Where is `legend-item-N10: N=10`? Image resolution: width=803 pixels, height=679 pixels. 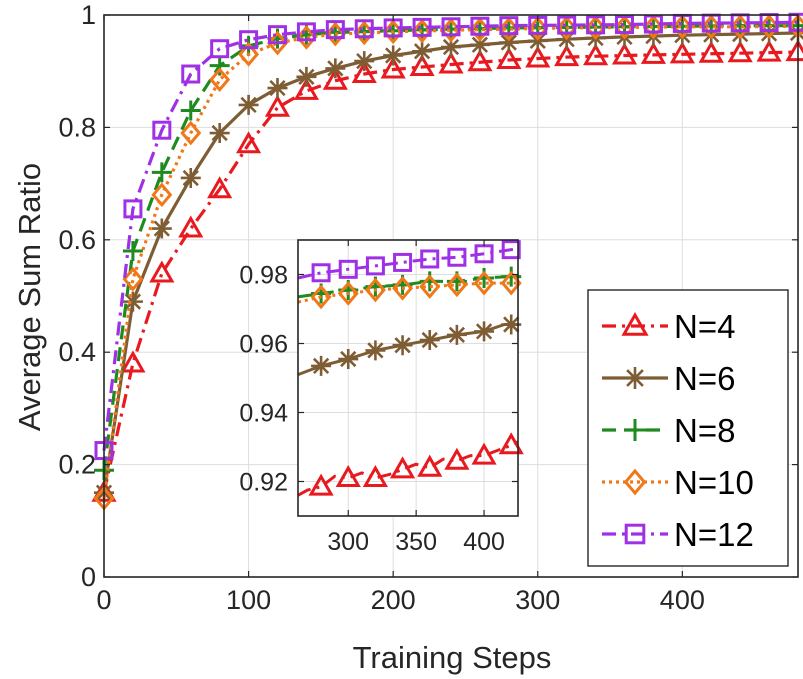 legend-item-N10: N=10 is located at coordinates (678, 482).